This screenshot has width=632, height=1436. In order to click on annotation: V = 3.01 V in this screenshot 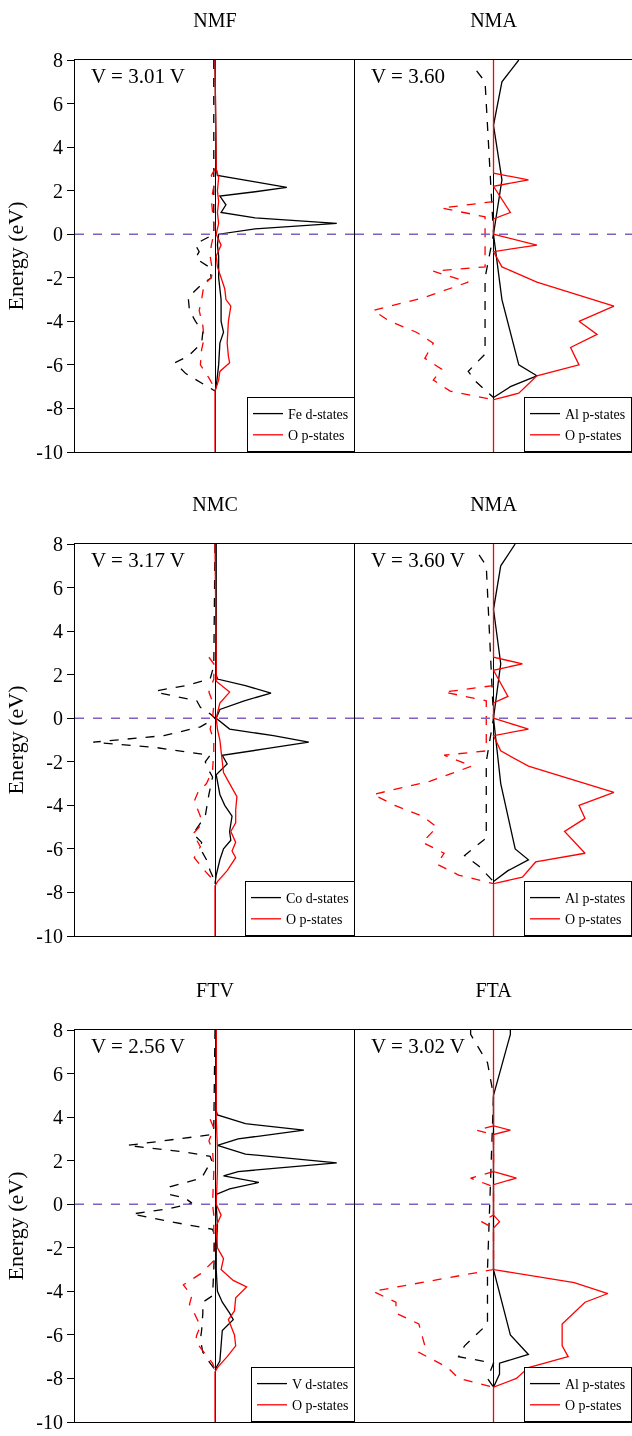, I will do `click(138, 76)`.